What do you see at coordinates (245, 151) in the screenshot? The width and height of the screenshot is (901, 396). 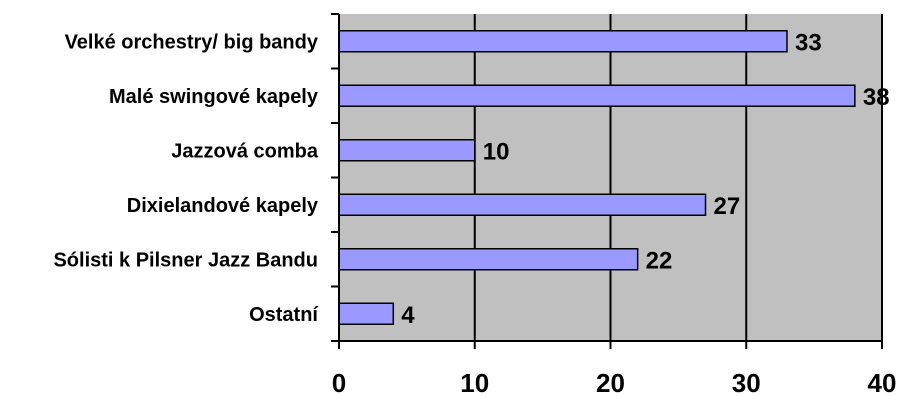 I see `category-label: Jazzová comba` at bounding box center [245, 151].